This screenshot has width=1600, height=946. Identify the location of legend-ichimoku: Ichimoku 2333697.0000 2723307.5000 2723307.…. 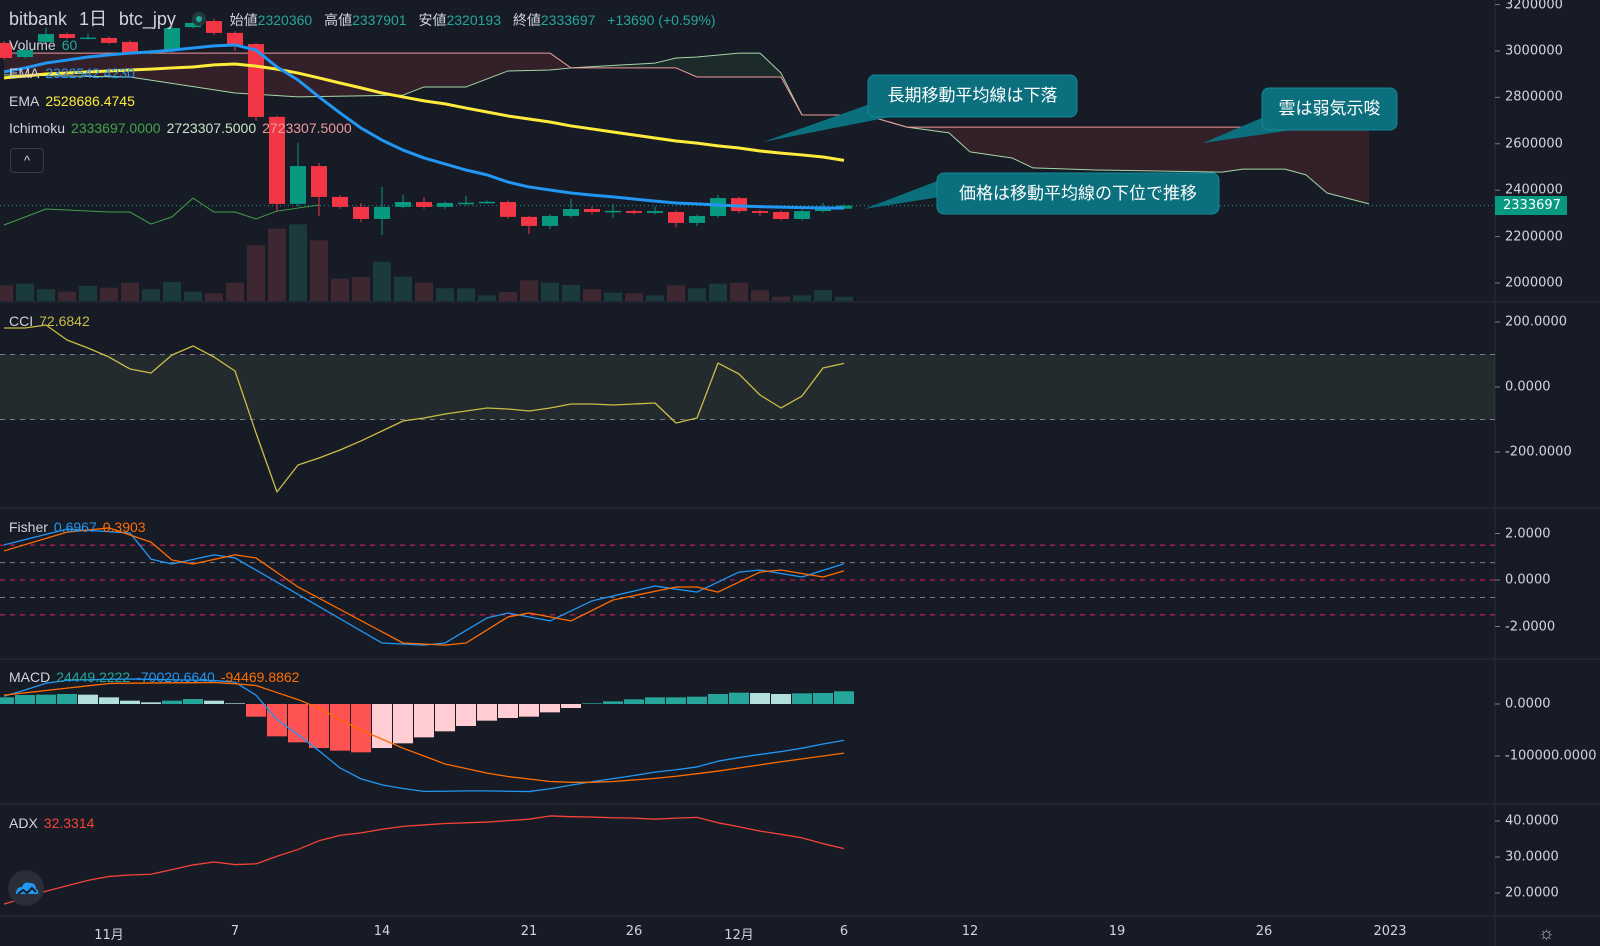
(183, 128).